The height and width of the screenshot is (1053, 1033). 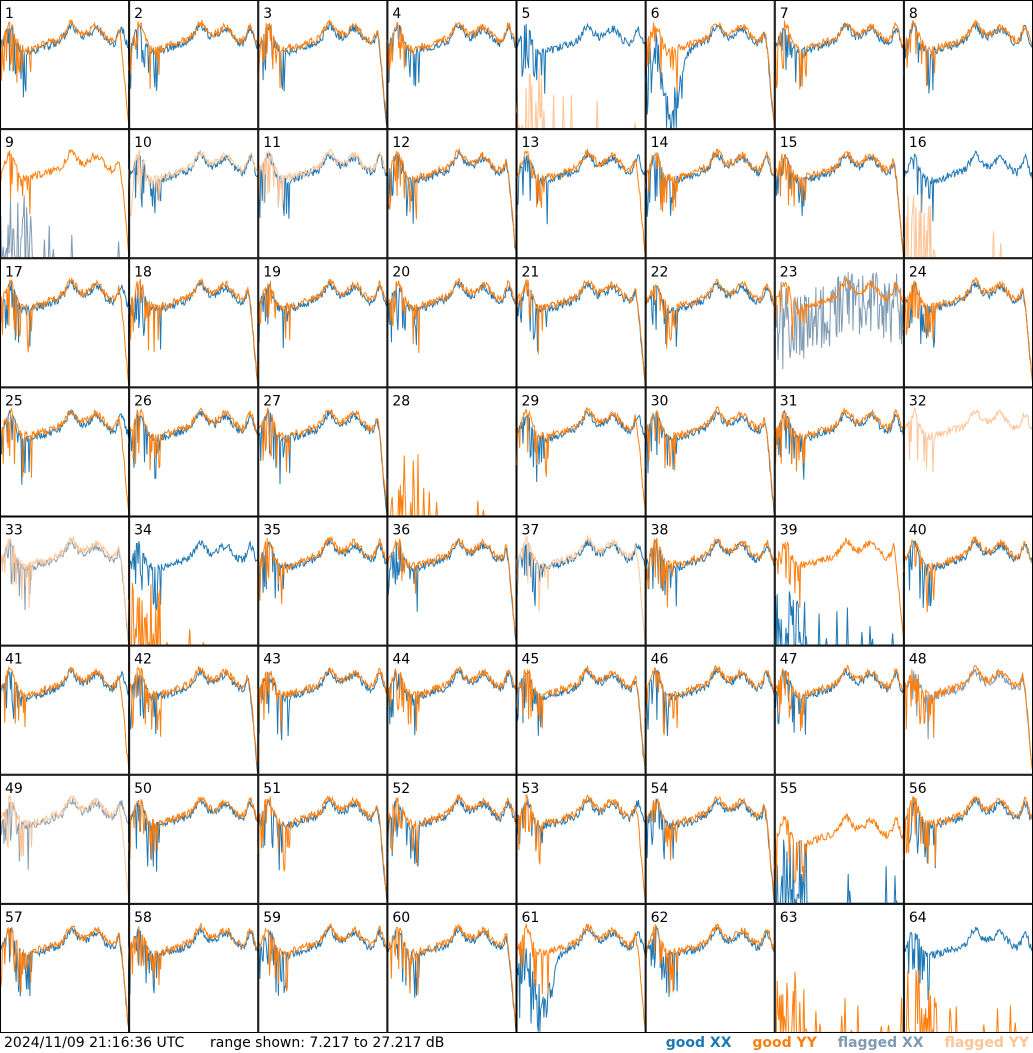 What do you see at coordinates (968, 839) in the screenshot?
I see `tile-56: 56` at bounding box center [968, 839].